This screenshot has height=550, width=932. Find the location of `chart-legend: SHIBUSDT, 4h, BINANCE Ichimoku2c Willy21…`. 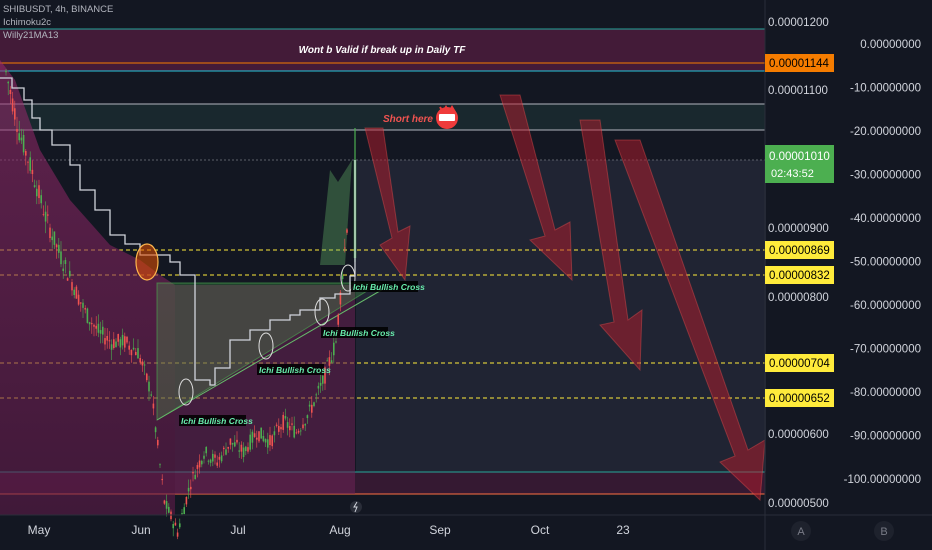

chart-legend: SHIBUSDT, 4h, BINANCE Ichimoku2c Willy21… is located at coordinates (58, 22).